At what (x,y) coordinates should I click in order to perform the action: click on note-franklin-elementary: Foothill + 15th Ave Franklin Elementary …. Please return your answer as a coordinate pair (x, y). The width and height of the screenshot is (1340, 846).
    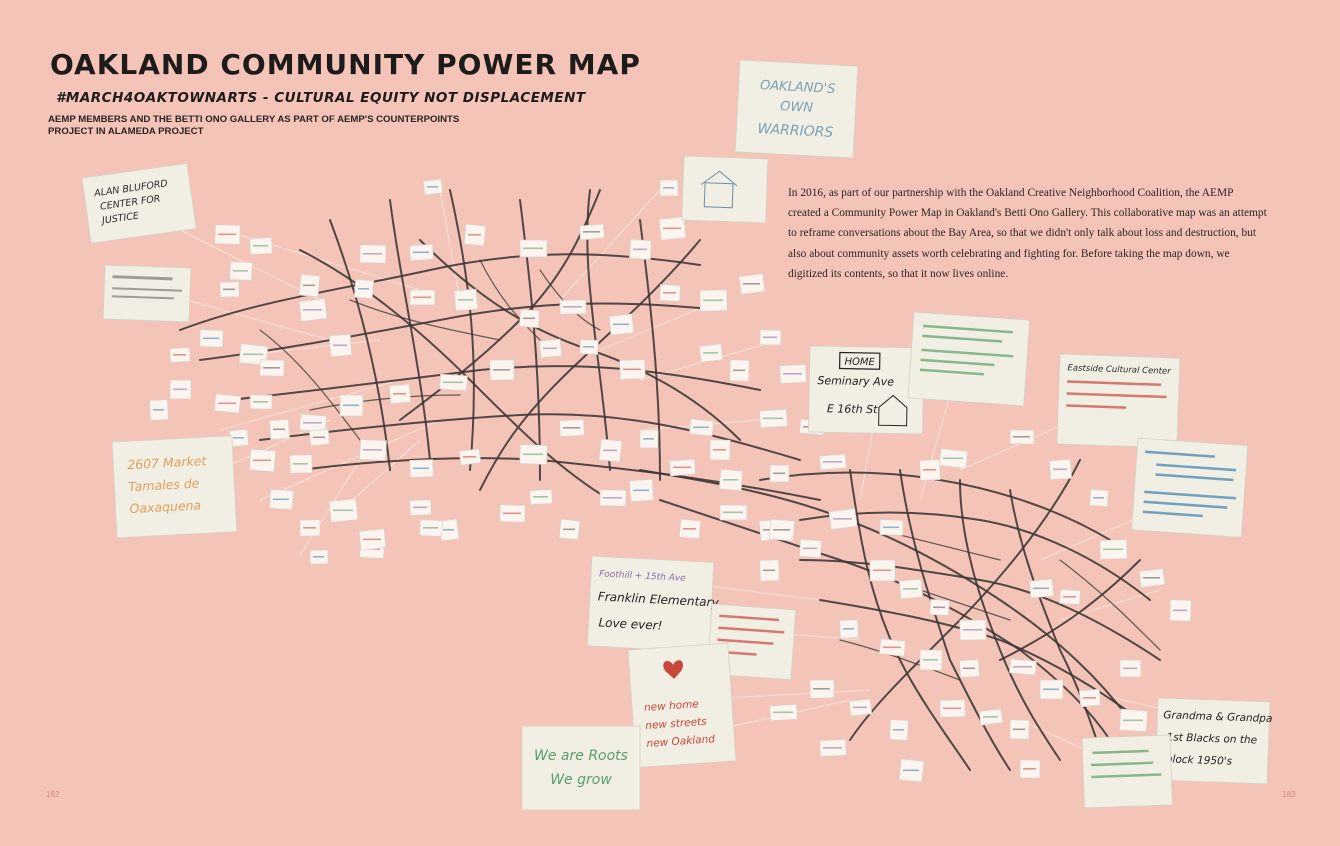
    Looking at the image, I should click on (653, 604).